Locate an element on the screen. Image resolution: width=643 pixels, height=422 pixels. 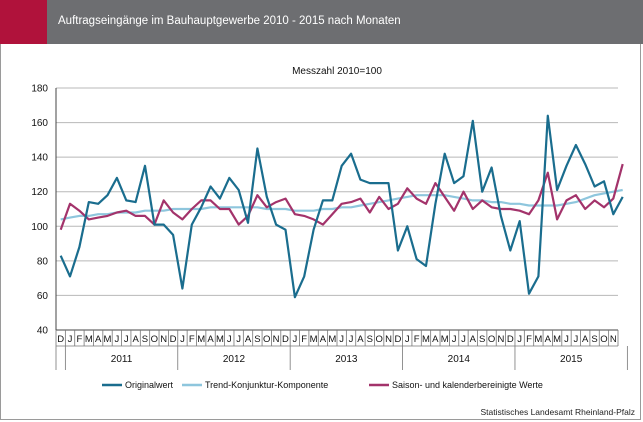
x-year-label: 2013 is located at coordinates (346, 359).